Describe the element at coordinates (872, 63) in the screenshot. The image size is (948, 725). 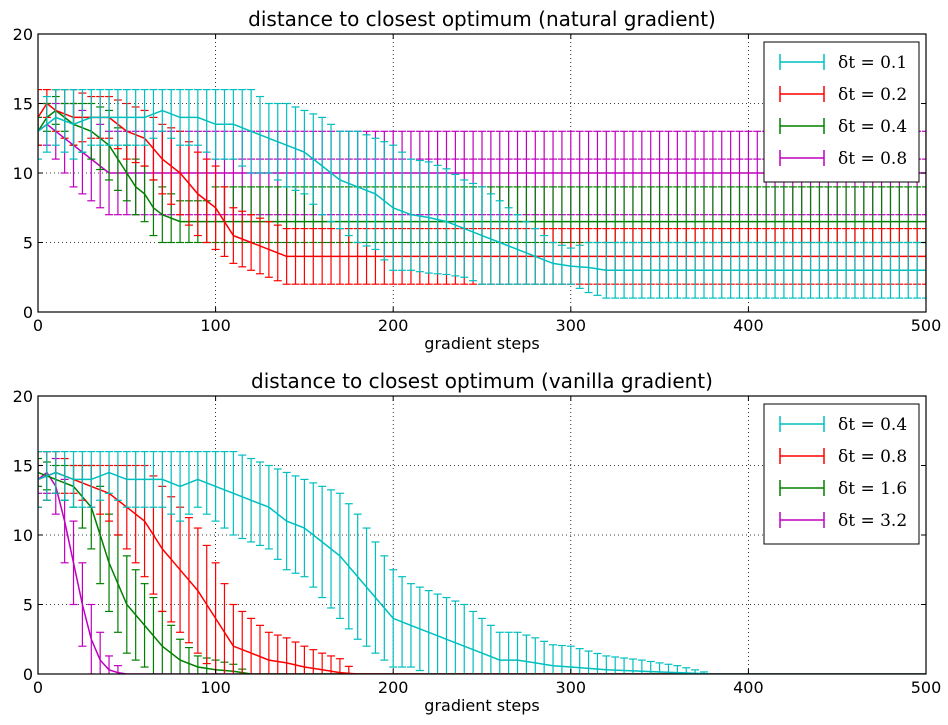
I see `legend-label: δt = 0.1` at that location.